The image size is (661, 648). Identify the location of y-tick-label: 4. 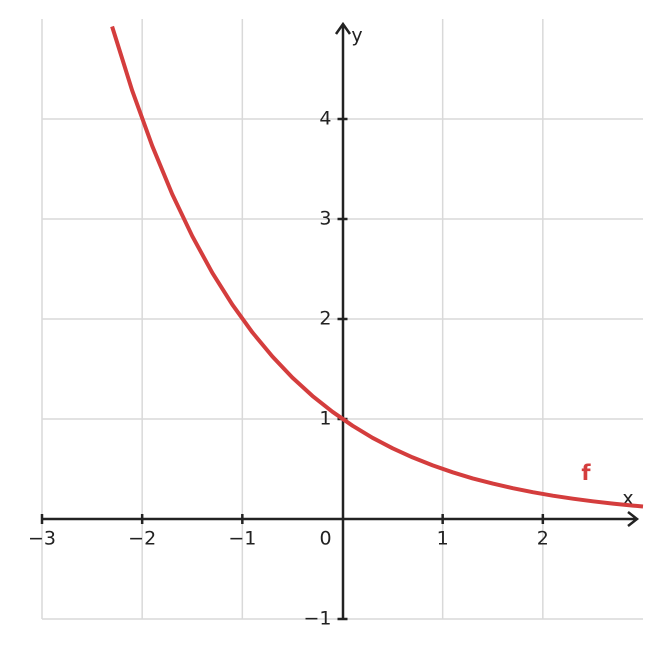
(325, 119).